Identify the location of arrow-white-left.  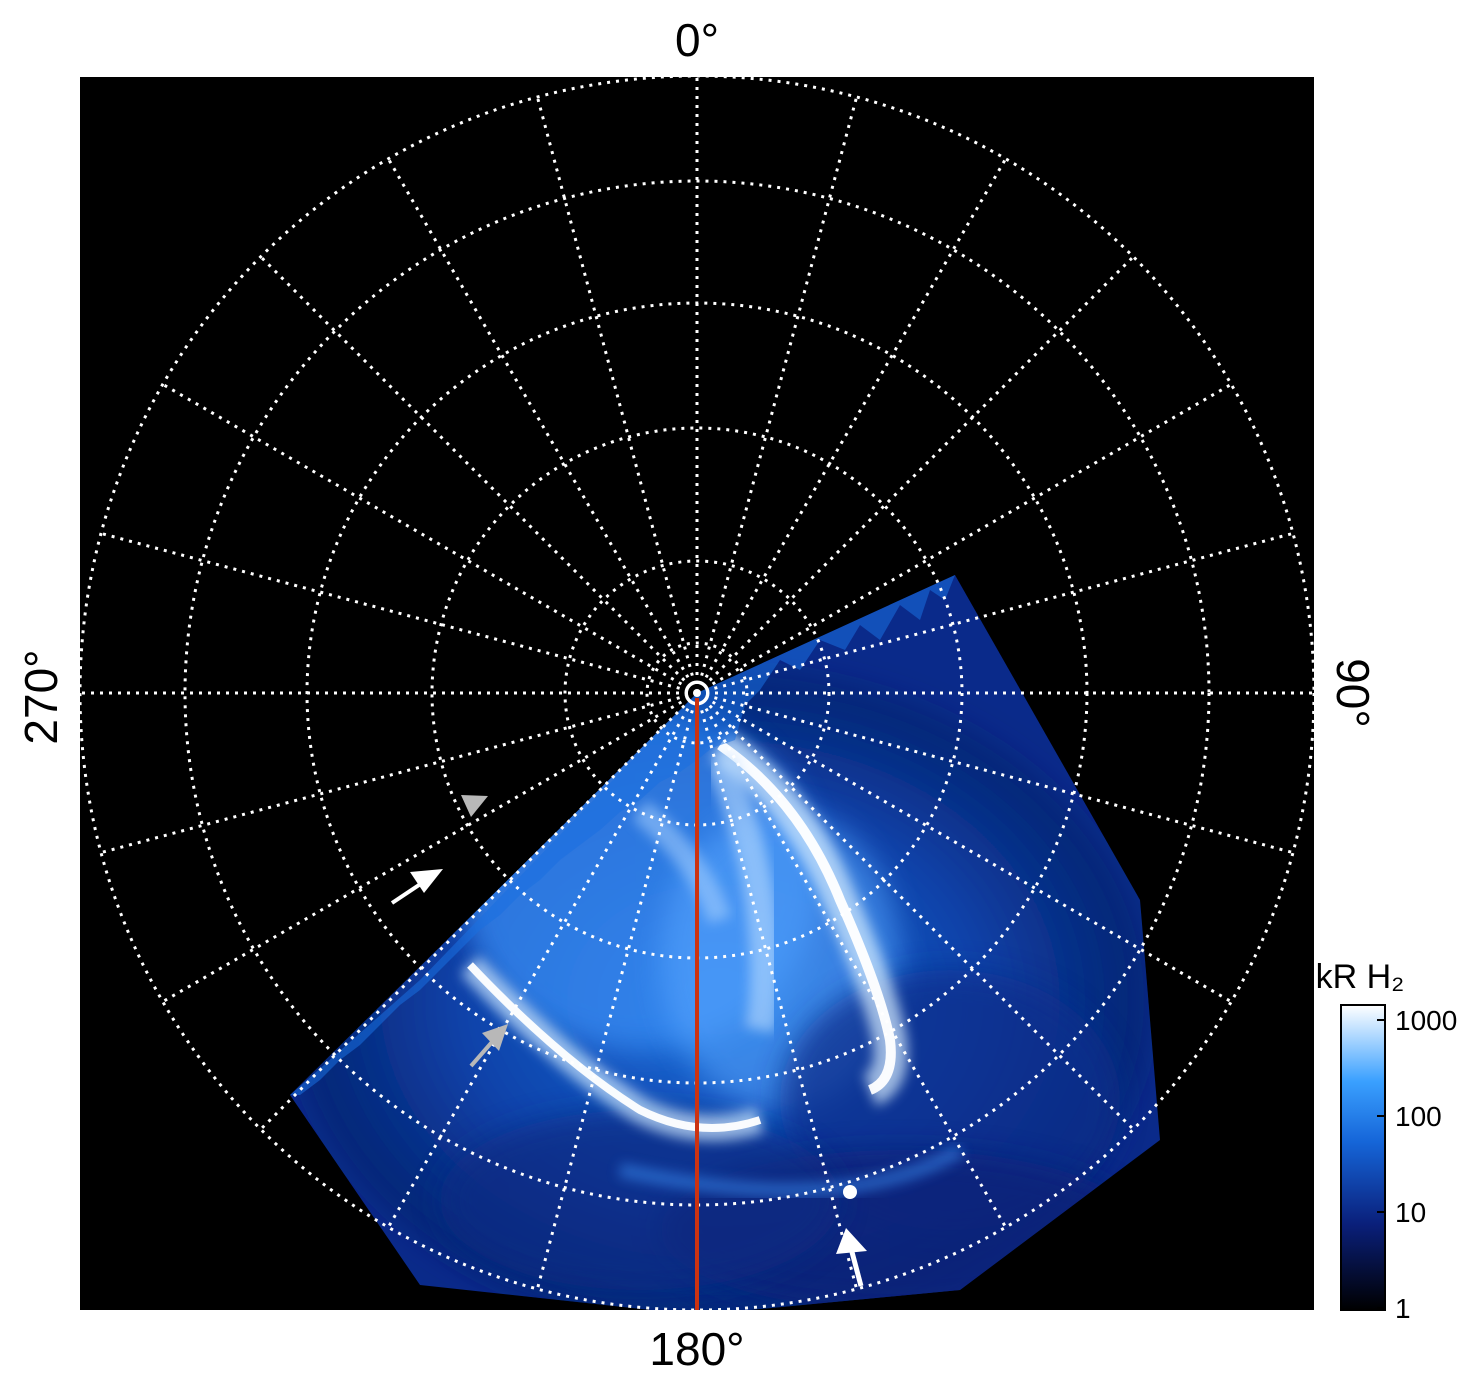
(416, 887).